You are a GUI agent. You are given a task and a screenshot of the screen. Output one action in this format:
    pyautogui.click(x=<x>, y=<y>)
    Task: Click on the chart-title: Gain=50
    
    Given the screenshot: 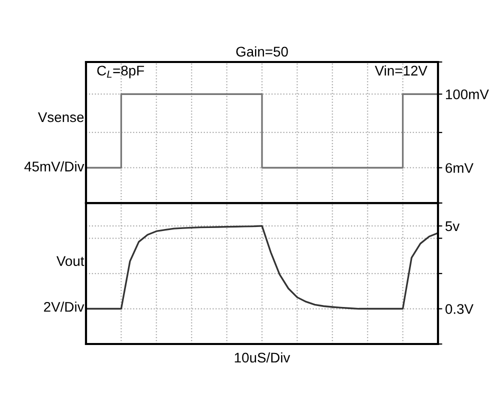 What is the action you would take?
    pyautogui.click(x=262, y=51)
    